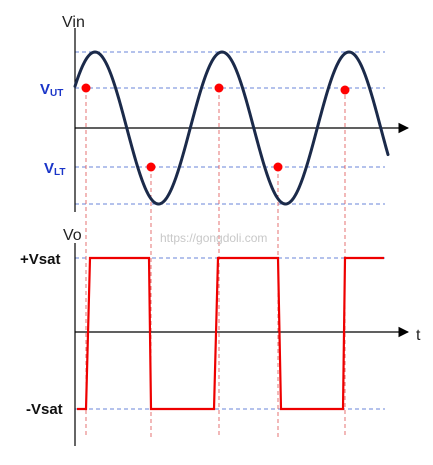 The width and height of the screenshot is (433, 465). I want to click on lower-threshold-main: V, so click(49, 168).